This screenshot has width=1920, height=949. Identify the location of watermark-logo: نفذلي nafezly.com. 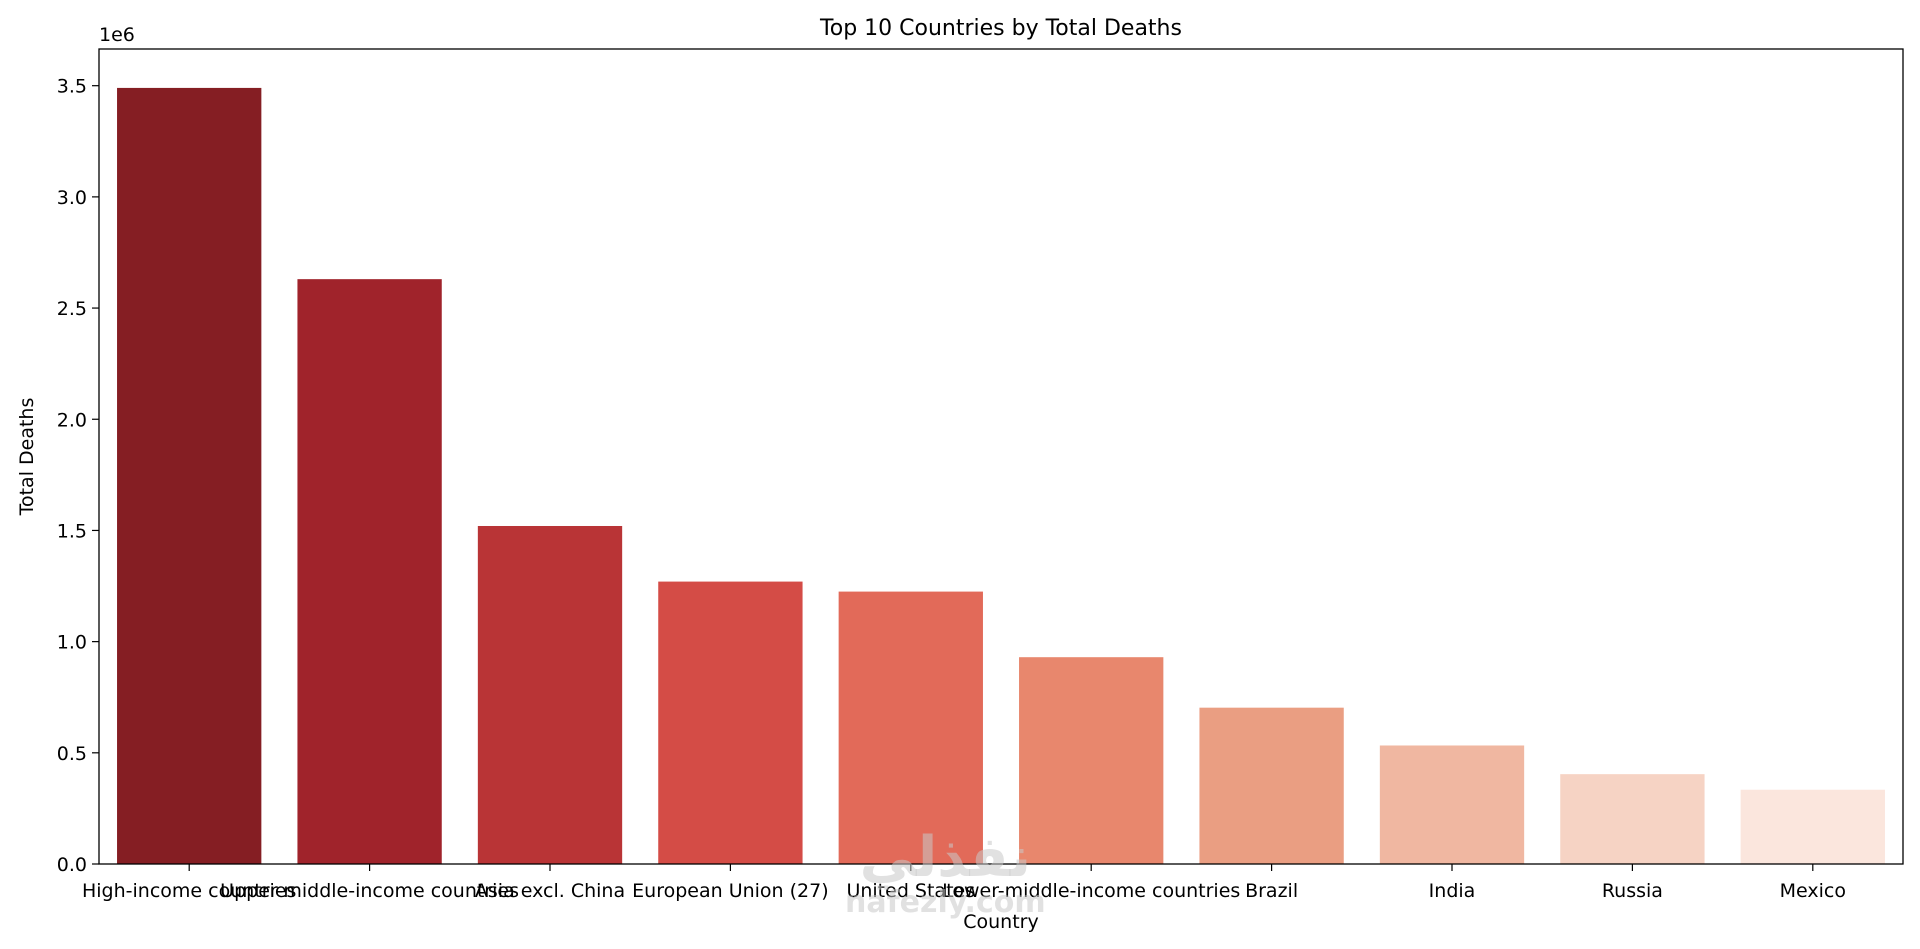
(945, 875).